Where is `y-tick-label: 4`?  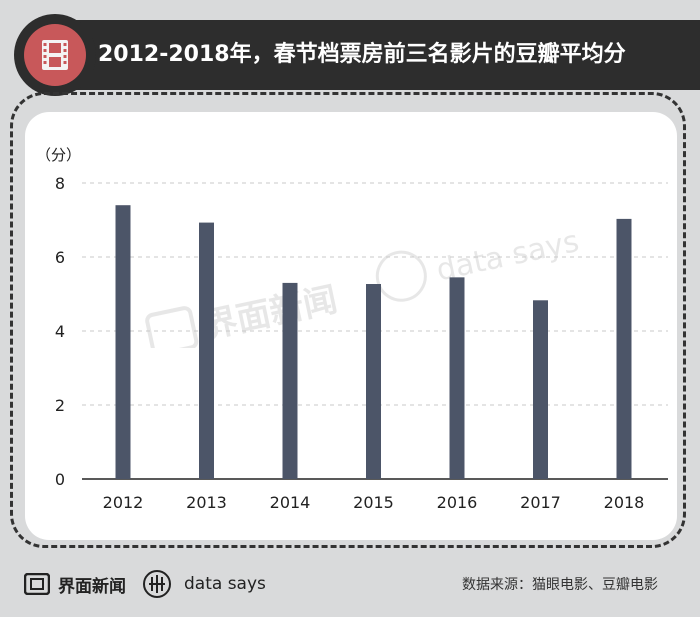 y-tick-label: 4 is located at coordinates (60, 331).